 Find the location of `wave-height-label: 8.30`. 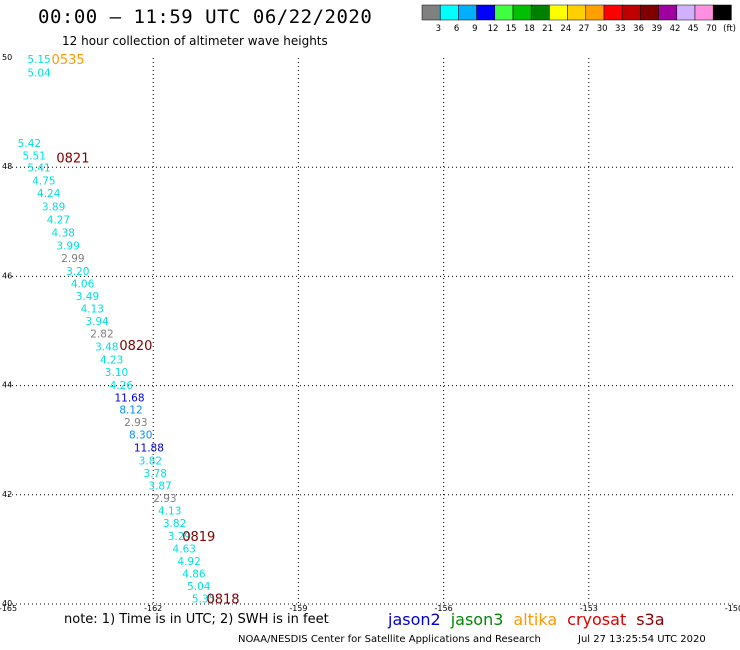

wave-height-label: 8.30 is located at coordinates (140, 436).